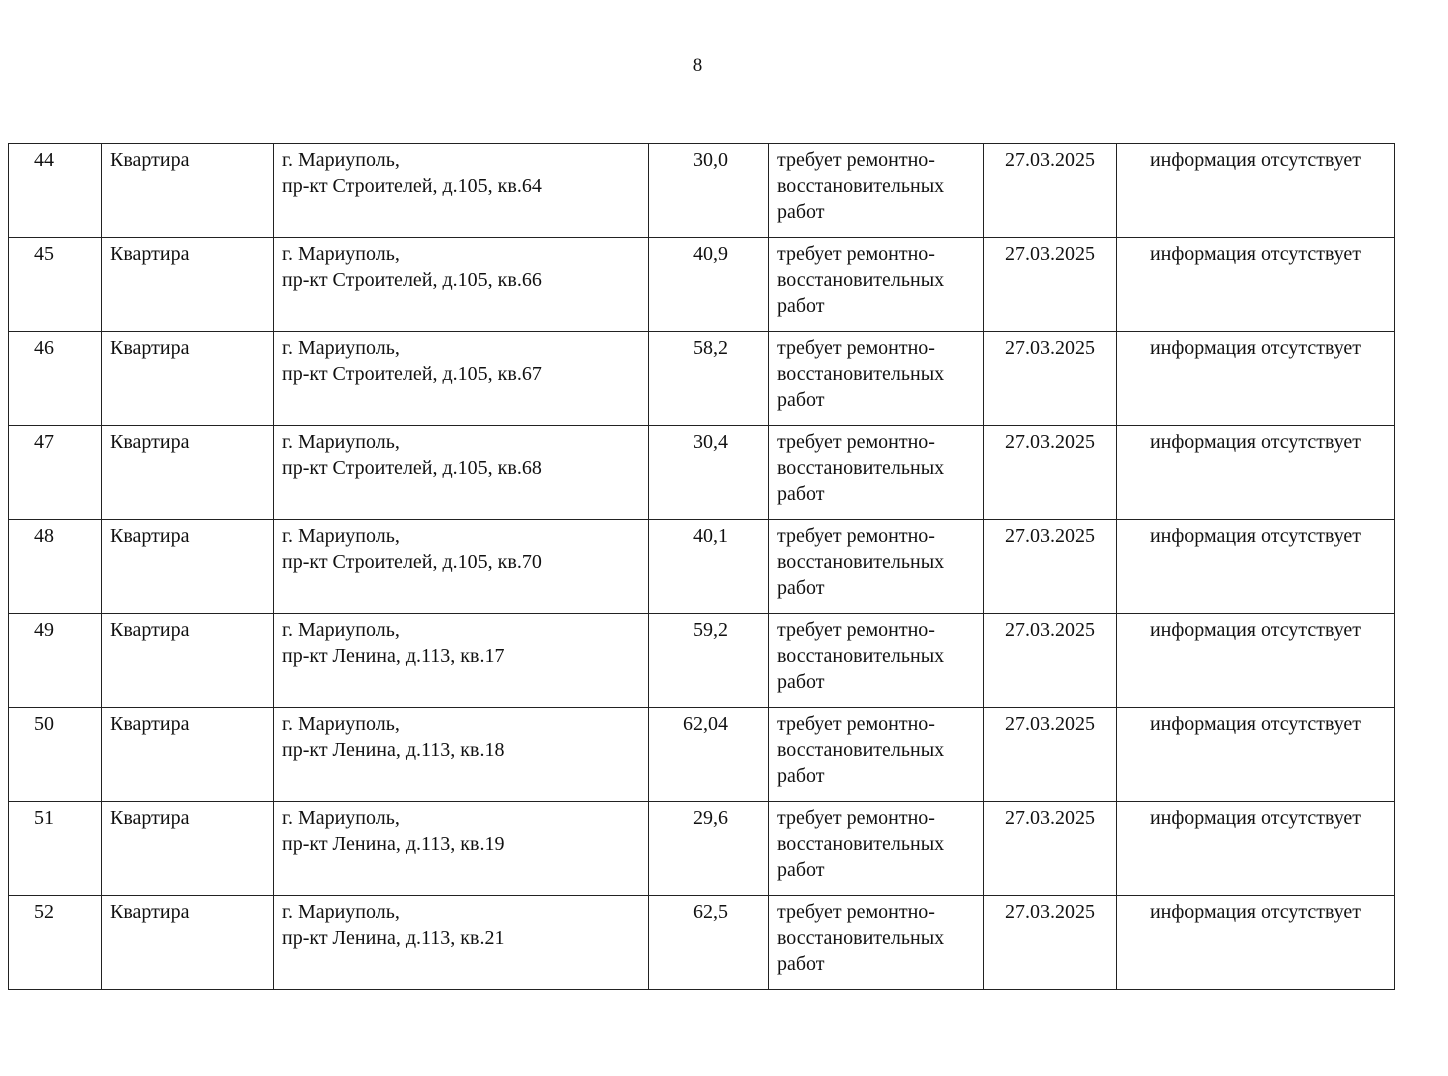 This screenshot has height=1076, width=1448. I want to click on row-number-cell: 50, so click(55, 754).